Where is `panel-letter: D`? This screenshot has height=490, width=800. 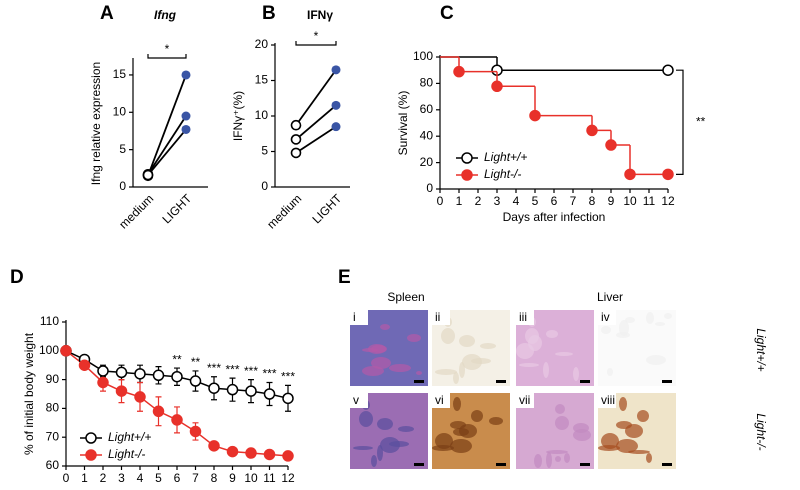
panel-letter: D is located at coordinates (17, 277).